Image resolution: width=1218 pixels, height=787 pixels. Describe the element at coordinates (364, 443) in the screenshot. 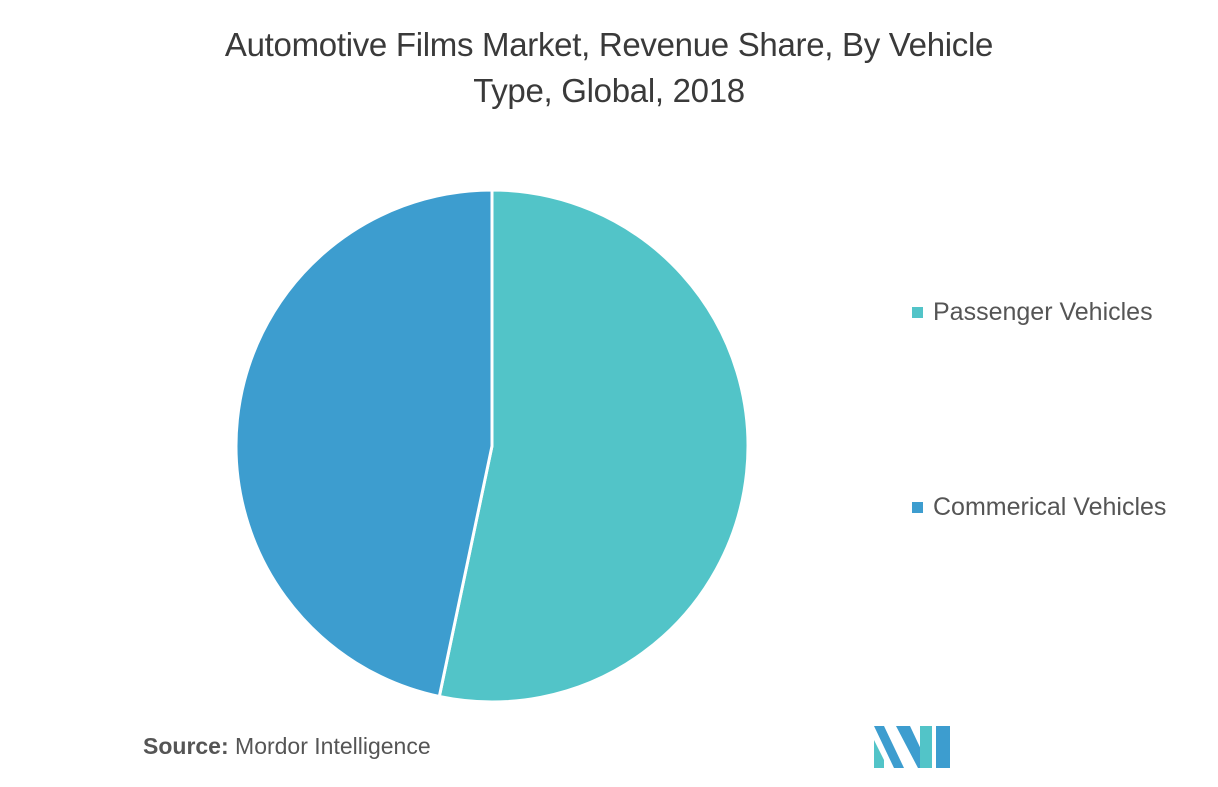

I see `pie-slice-commerical-vehicles` at that location.